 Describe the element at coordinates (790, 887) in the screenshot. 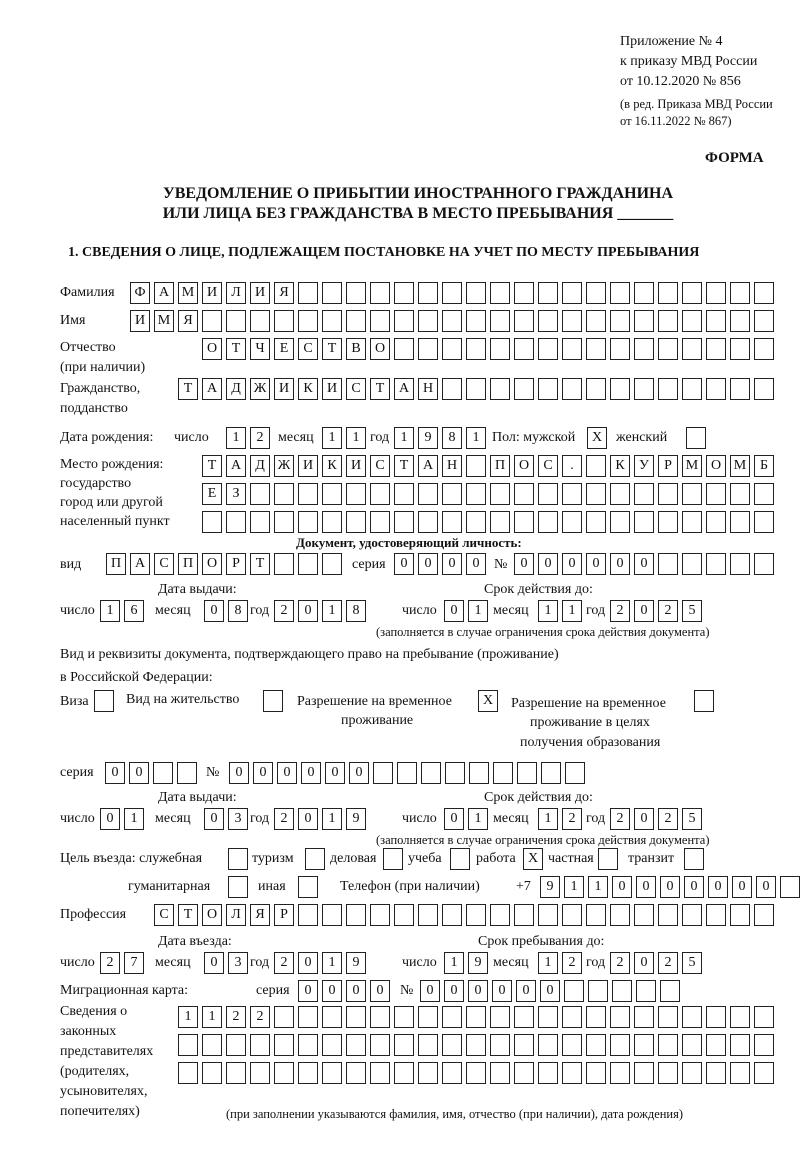

I see `phone-char-box` at that location.